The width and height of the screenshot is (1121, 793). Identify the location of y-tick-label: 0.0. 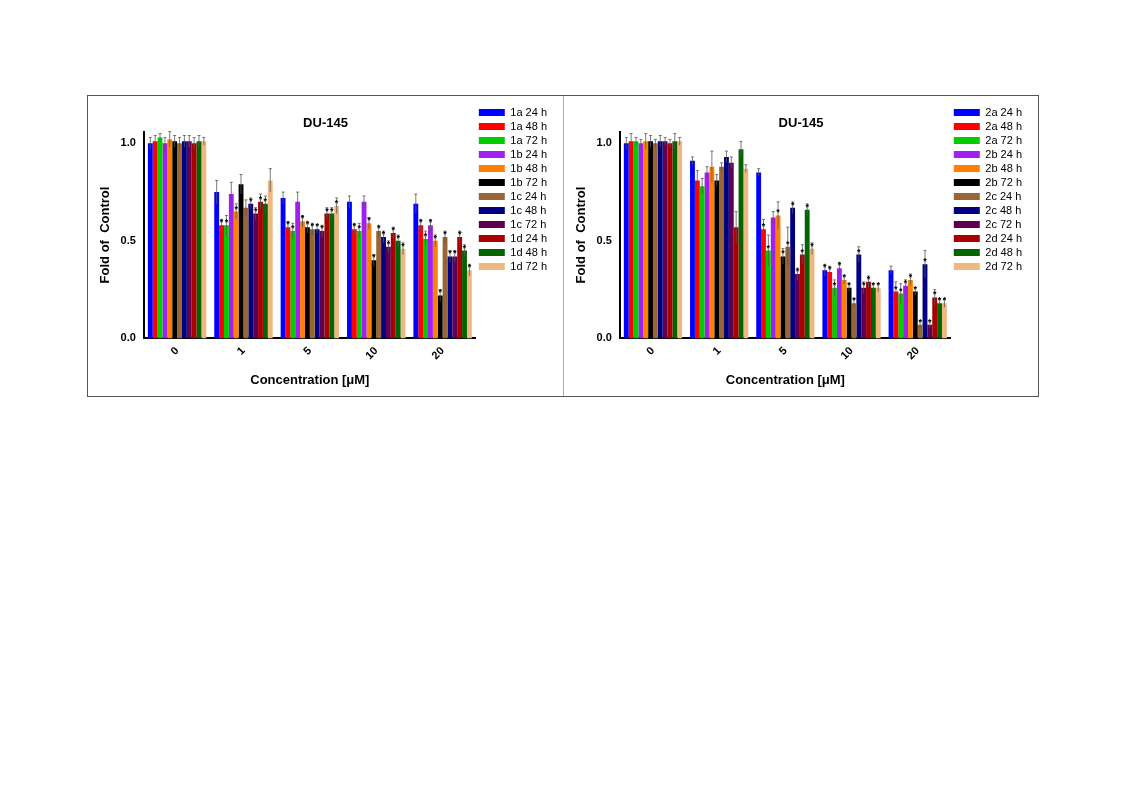
(128, 337).